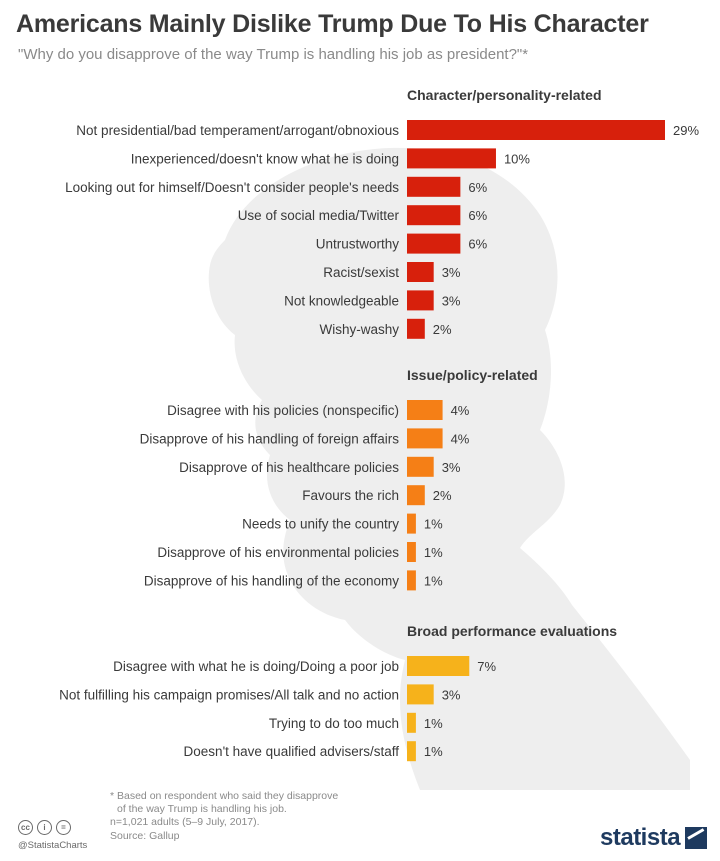 Image resolution: width=720 pixels, height=861 pixels. Describe the element at coordinates (361, 272) in the screenshot. I see `category-label-racist-sexist: Racist/sexist` at that location.